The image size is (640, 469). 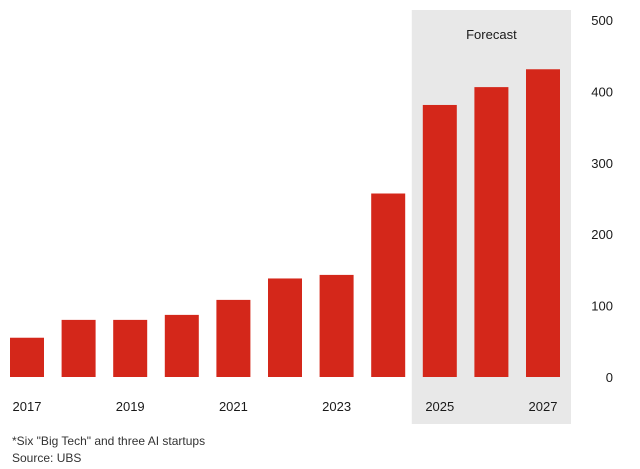 I want to click on x-tick-label: 2027, so click(x=543, y=406).